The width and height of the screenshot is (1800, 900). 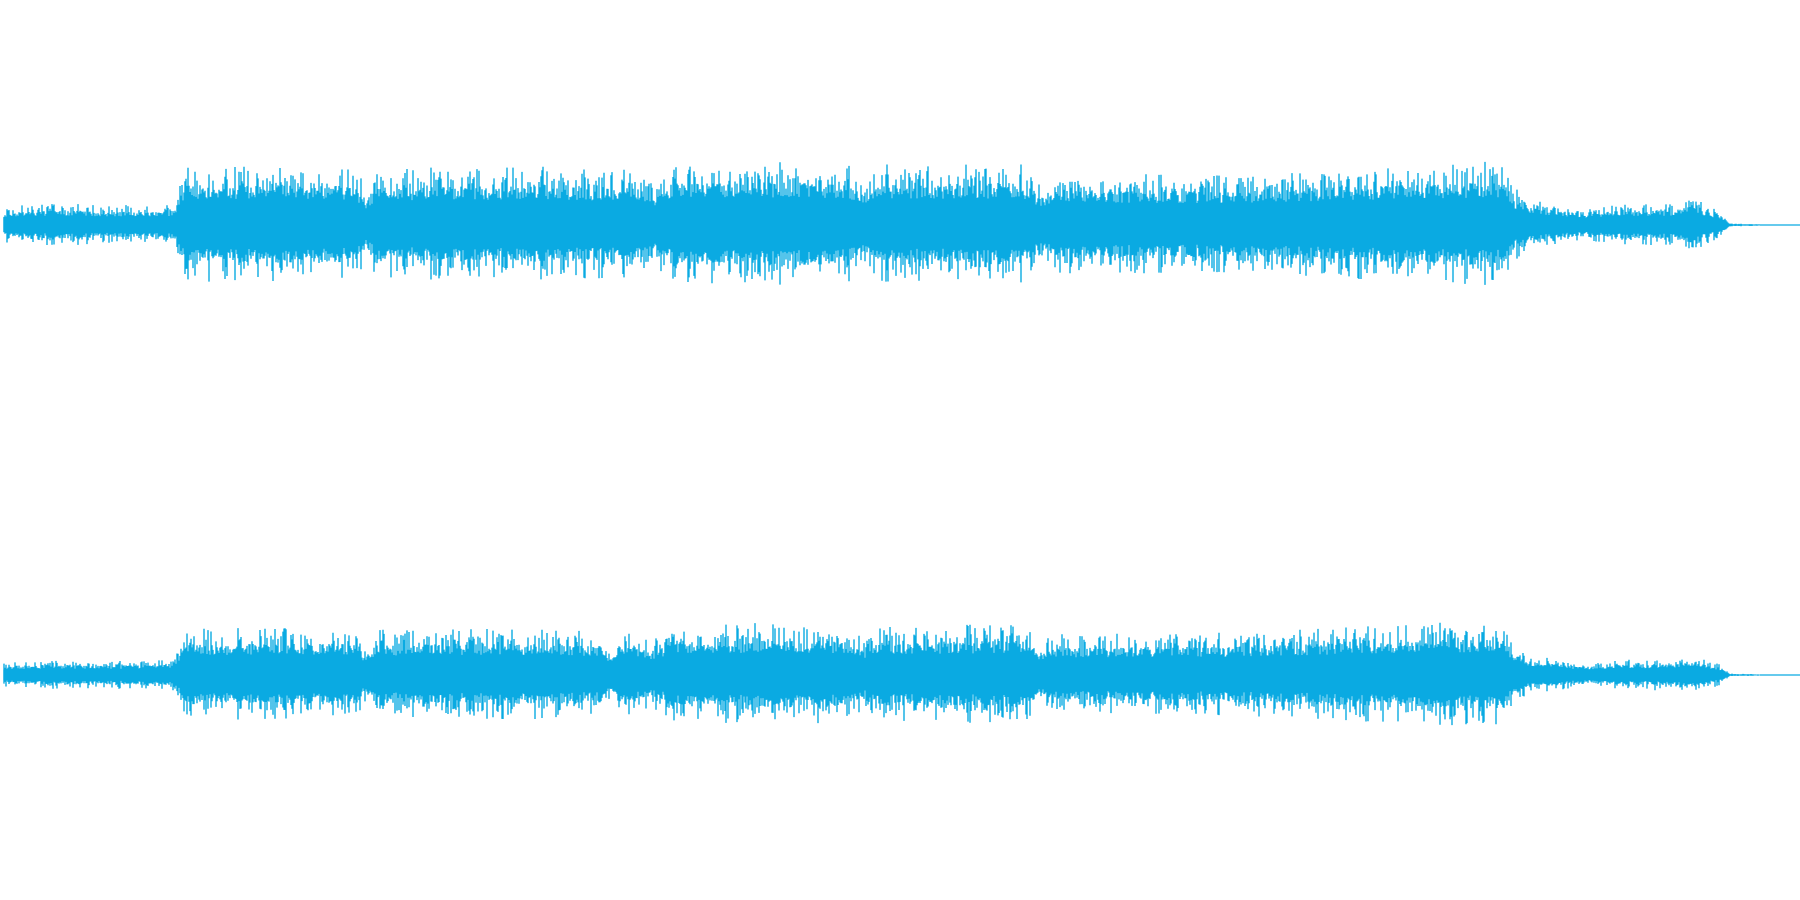 I want to click on waveform-channel-right, so click(x=901, y=674).